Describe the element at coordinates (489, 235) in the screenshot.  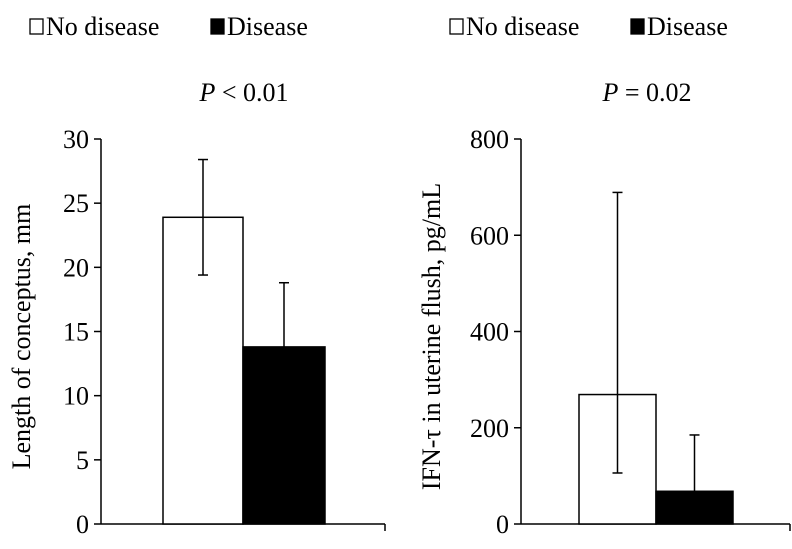
I see `y-tick-label: 600` at that location.